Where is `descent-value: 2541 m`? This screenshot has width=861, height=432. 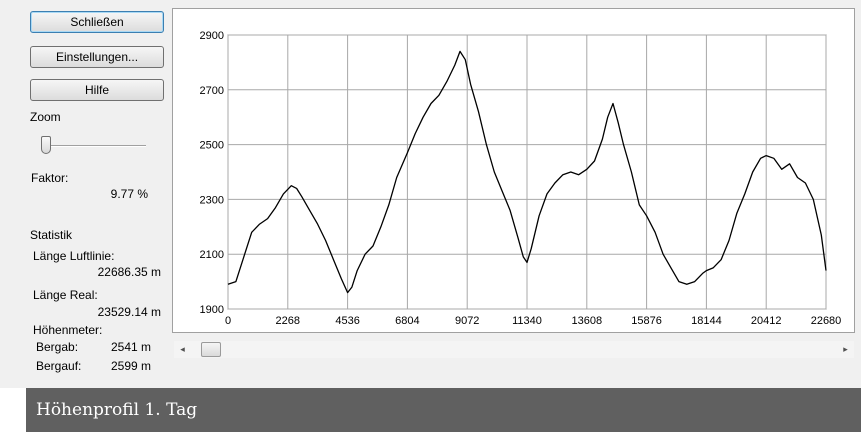 descent-value: 2541 m is located at coordinates (130, 347).